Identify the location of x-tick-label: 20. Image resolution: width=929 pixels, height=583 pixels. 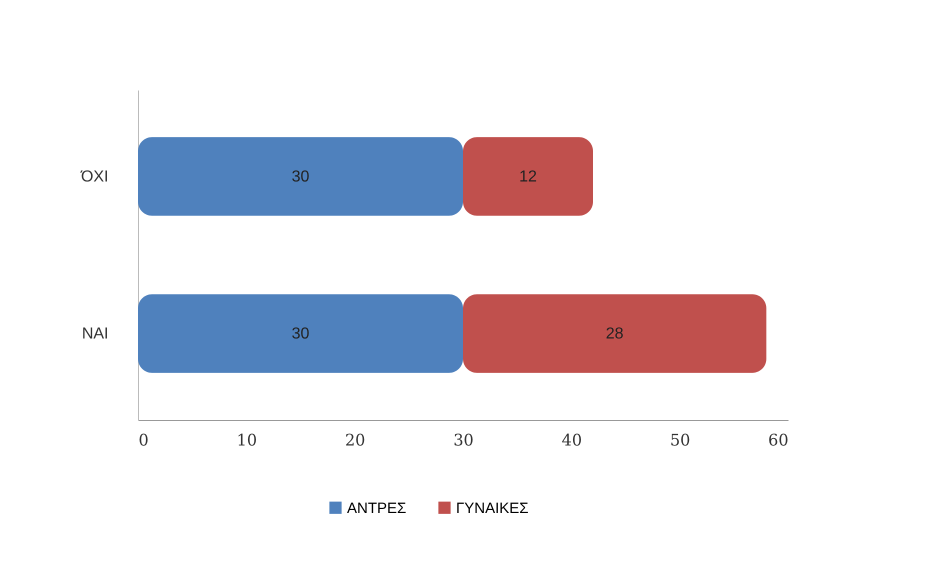
(355, 440).